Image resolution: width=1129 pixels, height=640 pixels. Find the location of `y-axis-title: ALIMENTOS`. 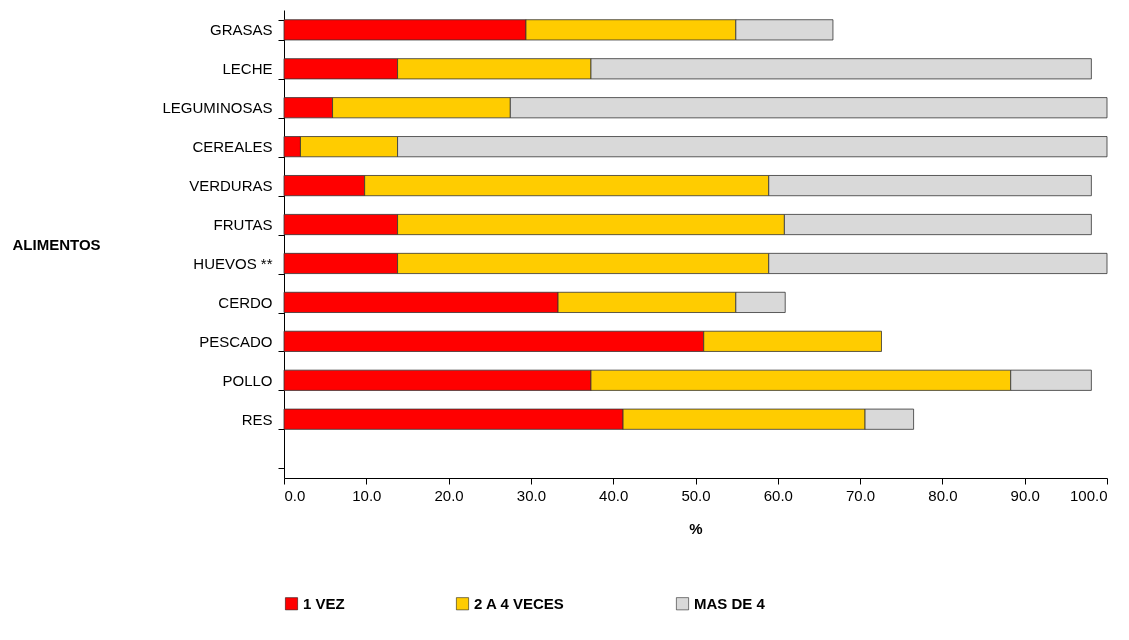

y-axis-title: ALIMENTOS is located at coordinates (56, 244).